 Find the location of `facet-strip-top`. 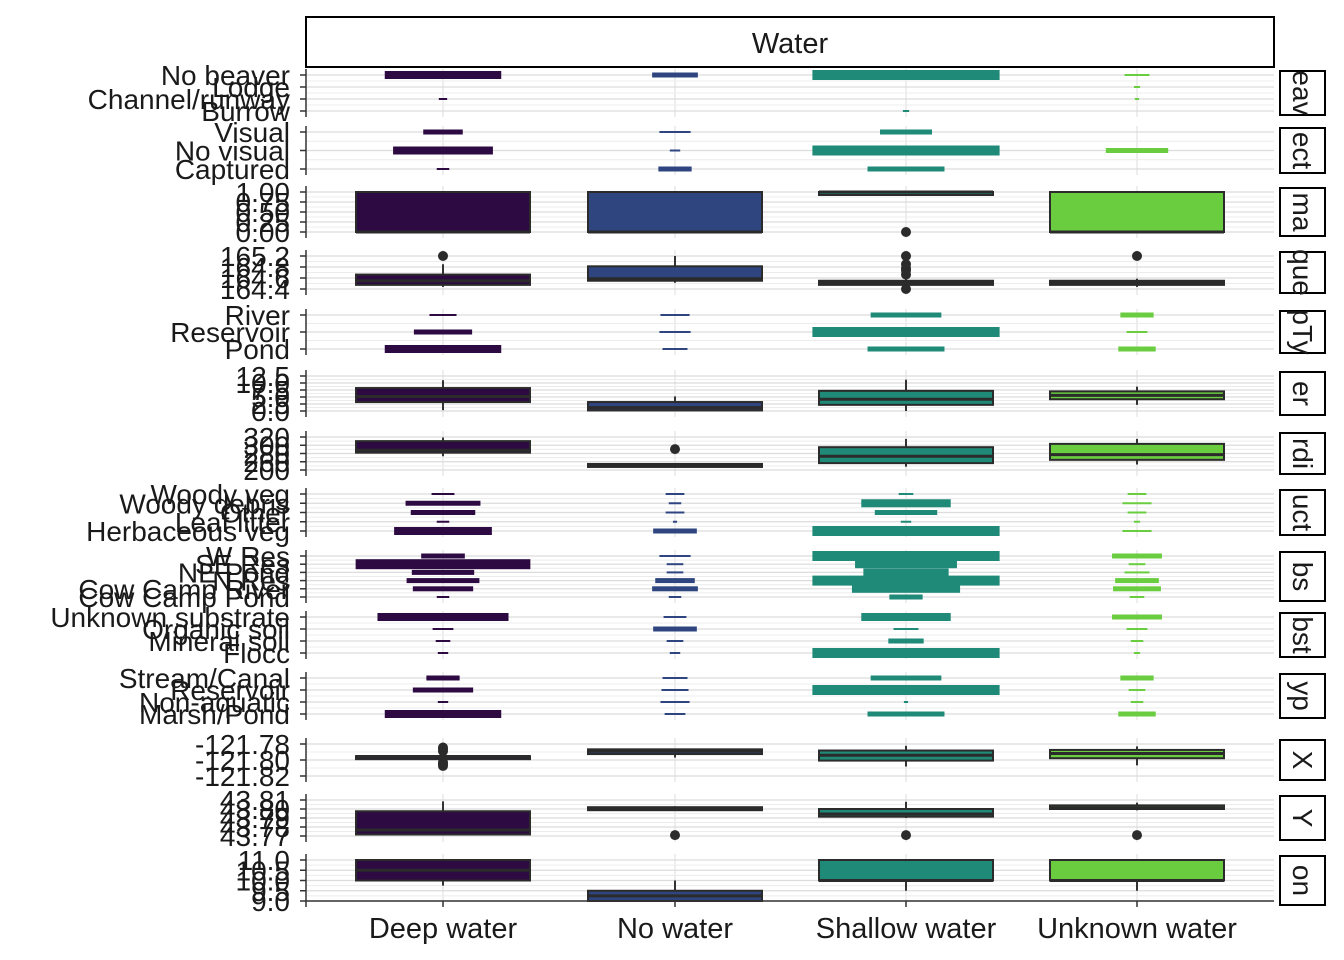

facet-strip-top is located at coordinates (790, 42).